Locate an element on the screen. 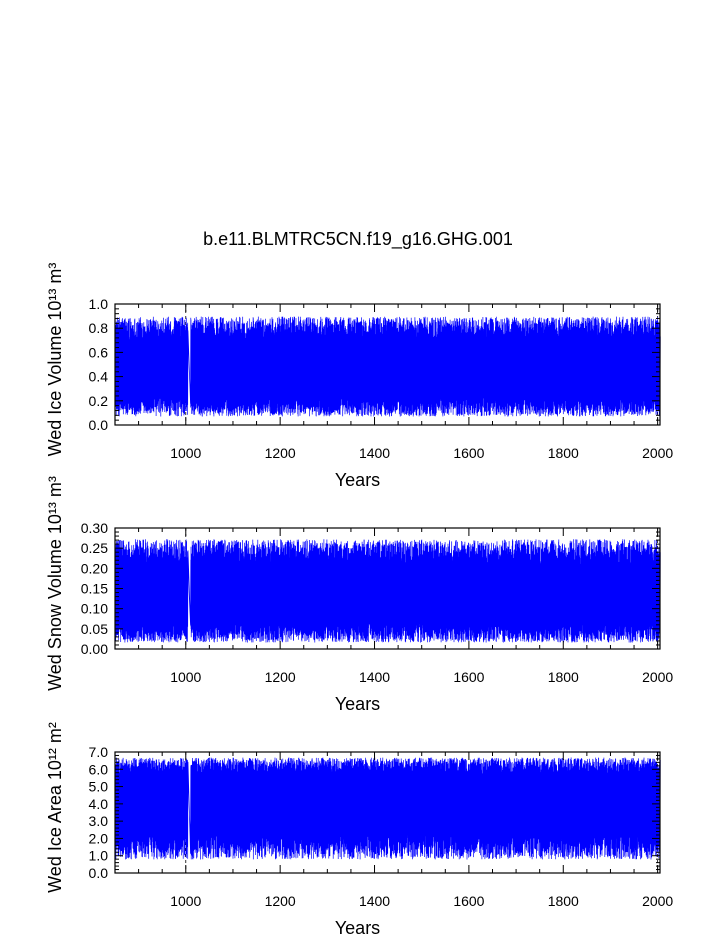  y-tick-label: 5.0 is located at coordinates (99, 787).